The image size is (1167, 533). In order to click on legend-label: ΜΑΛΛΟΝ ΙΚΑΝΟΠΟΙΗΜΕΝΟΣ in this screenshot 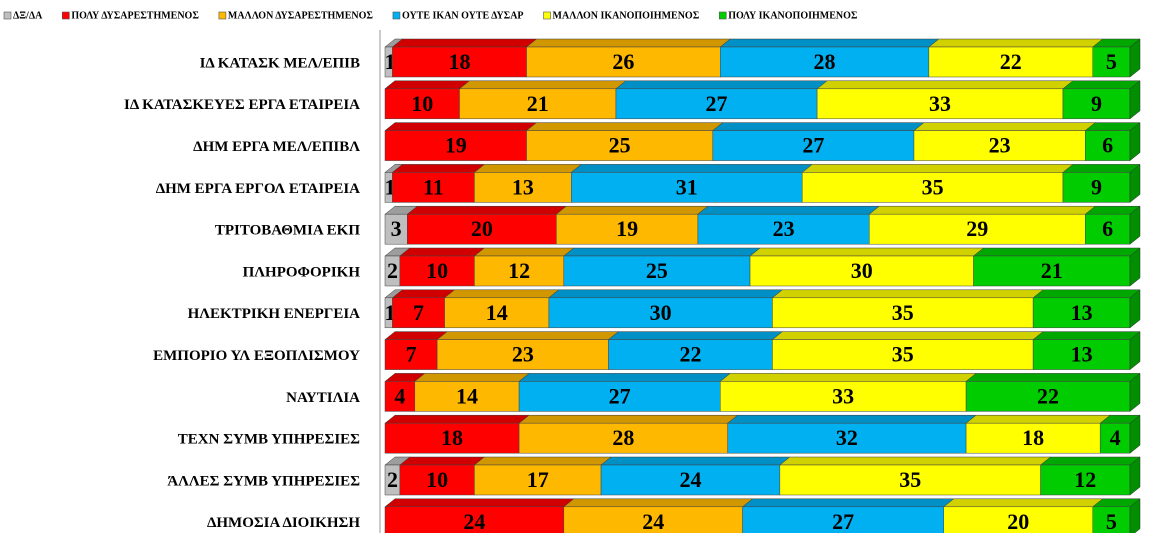, I will do `click(626, 15)`.